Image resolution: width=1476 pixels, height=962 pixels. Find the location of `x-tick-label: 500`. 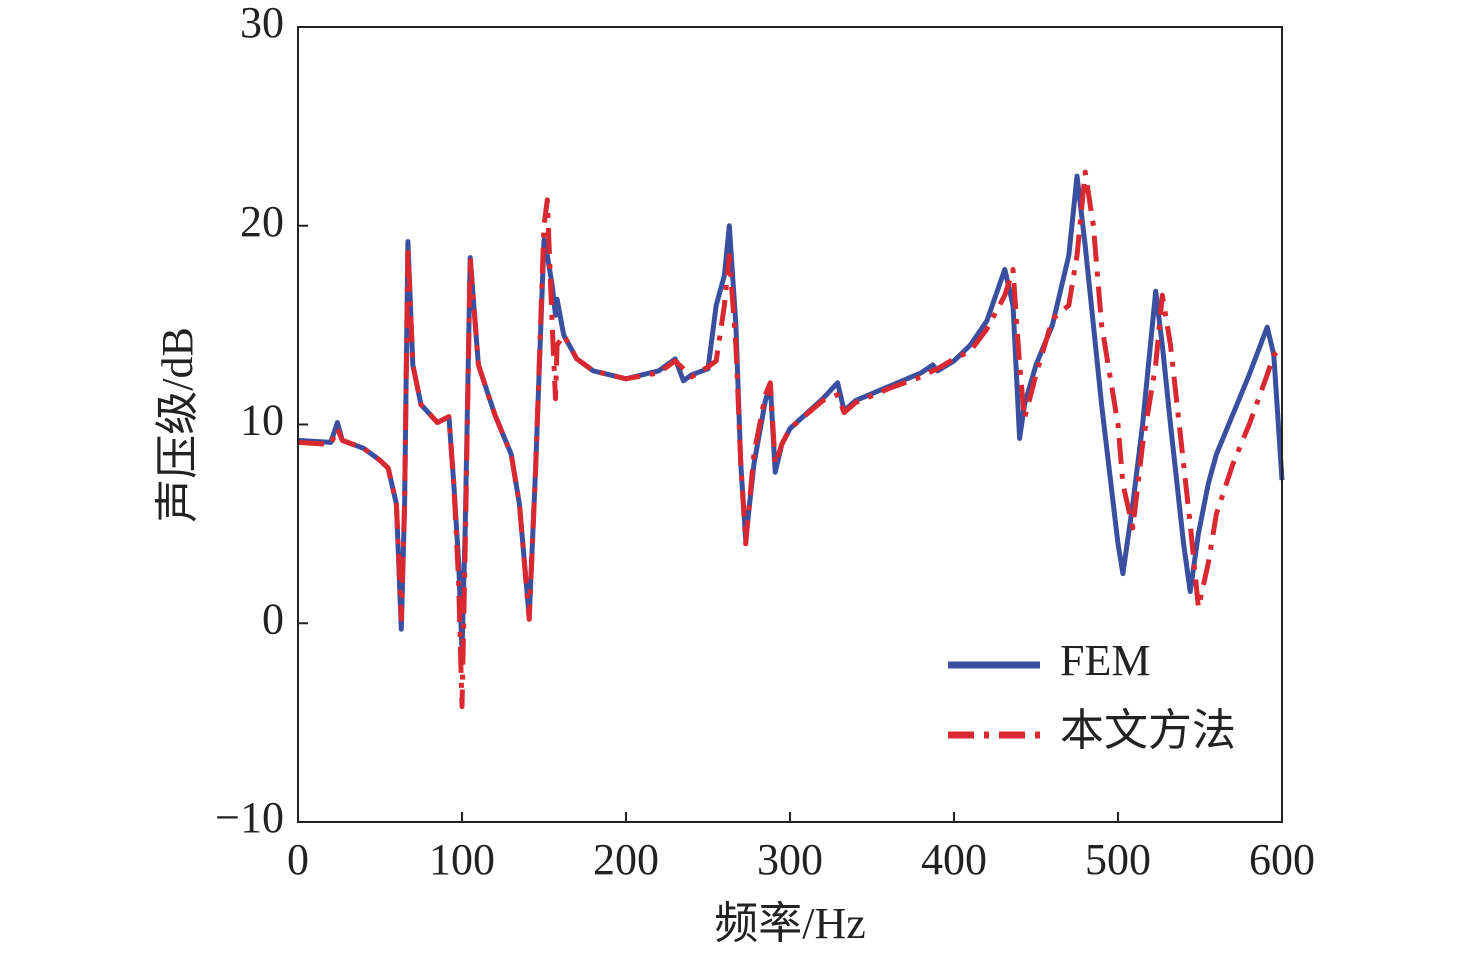

x-tick-label: 500 is located at coordinates (1118, 859).